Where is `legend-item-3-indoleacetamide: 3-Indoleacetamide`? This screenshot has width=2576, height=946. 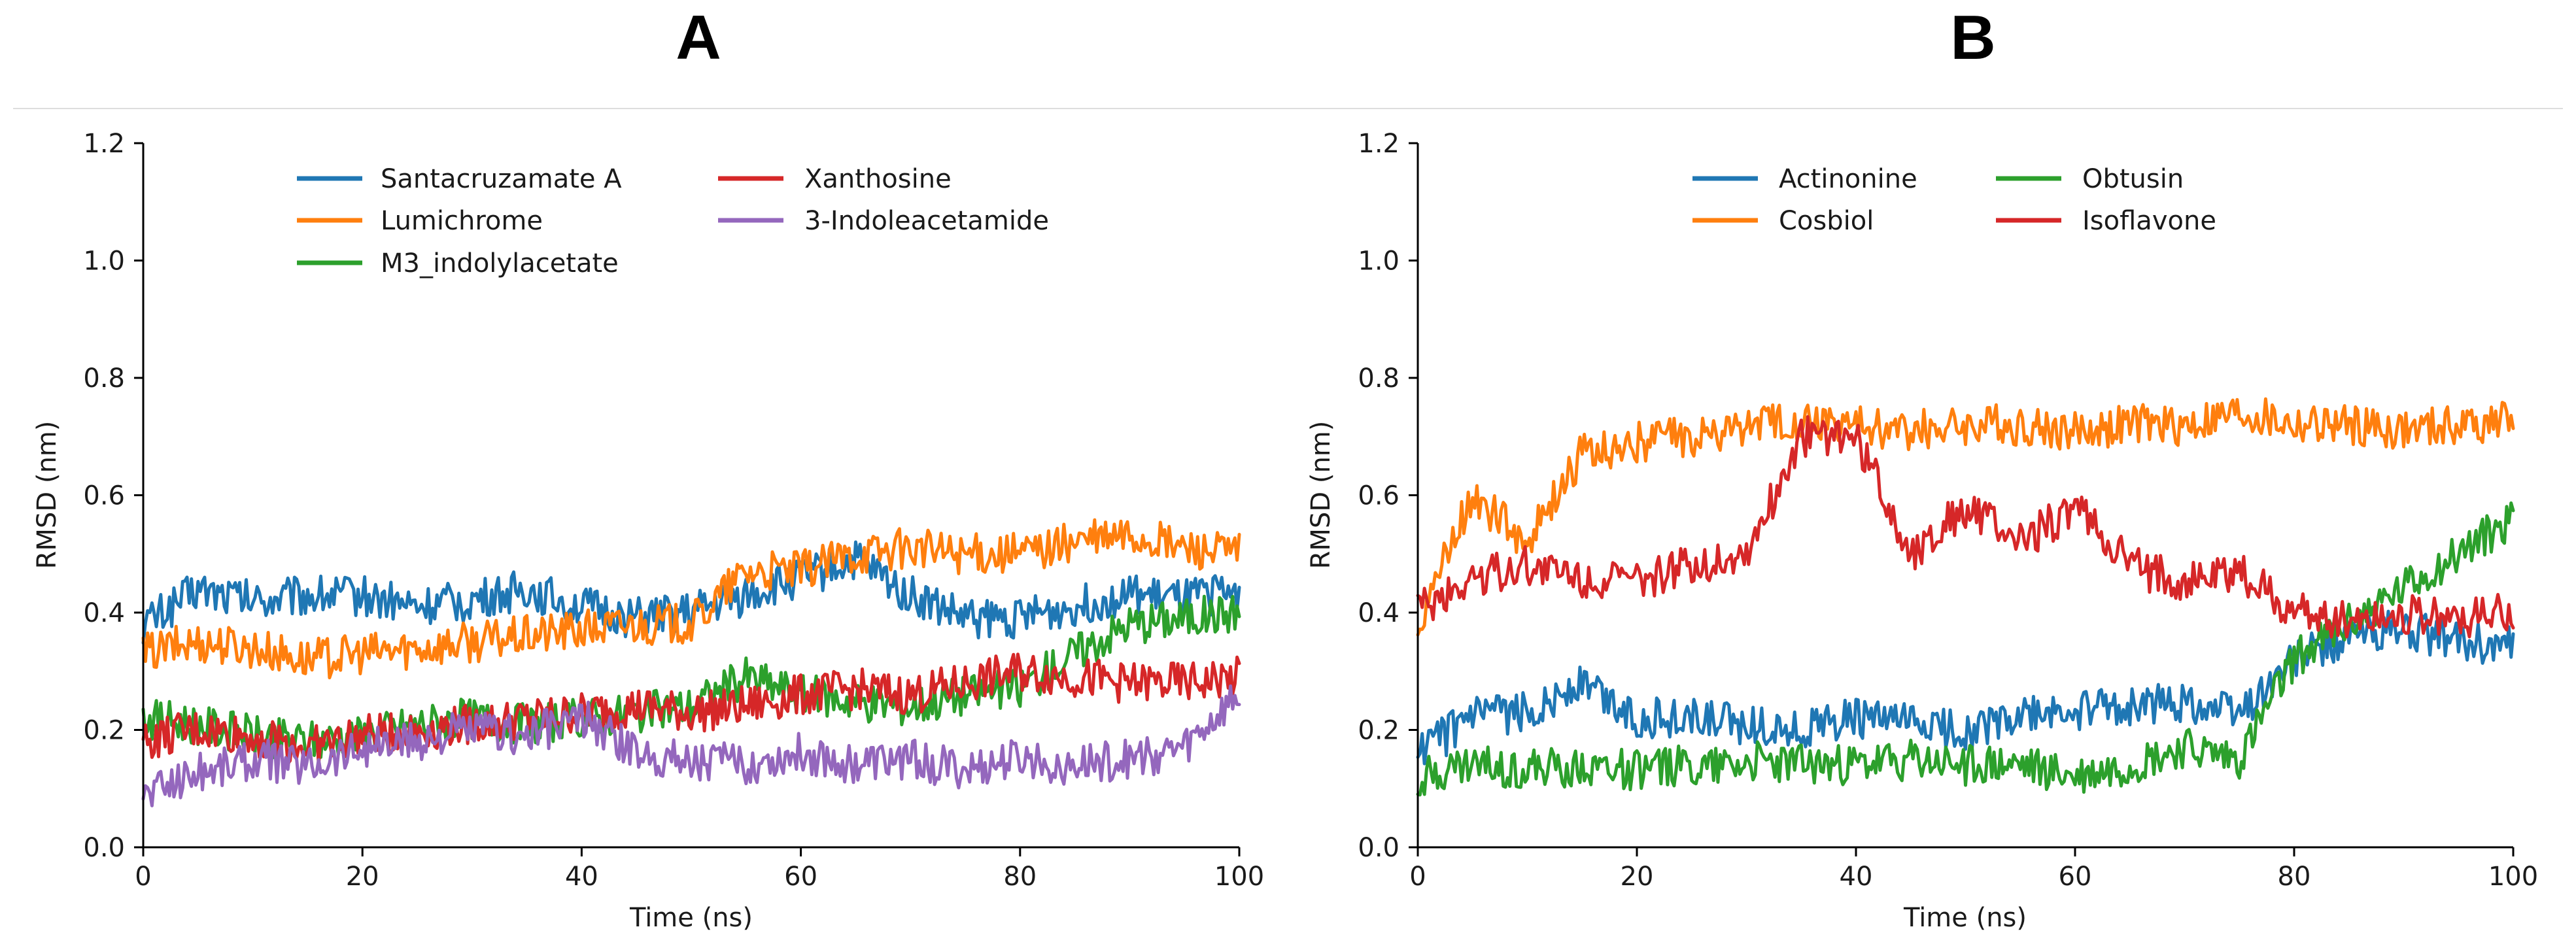 legend-item-3-indoleacetamide: 3-Indoleacetamide is located at coordinates (884, 221).